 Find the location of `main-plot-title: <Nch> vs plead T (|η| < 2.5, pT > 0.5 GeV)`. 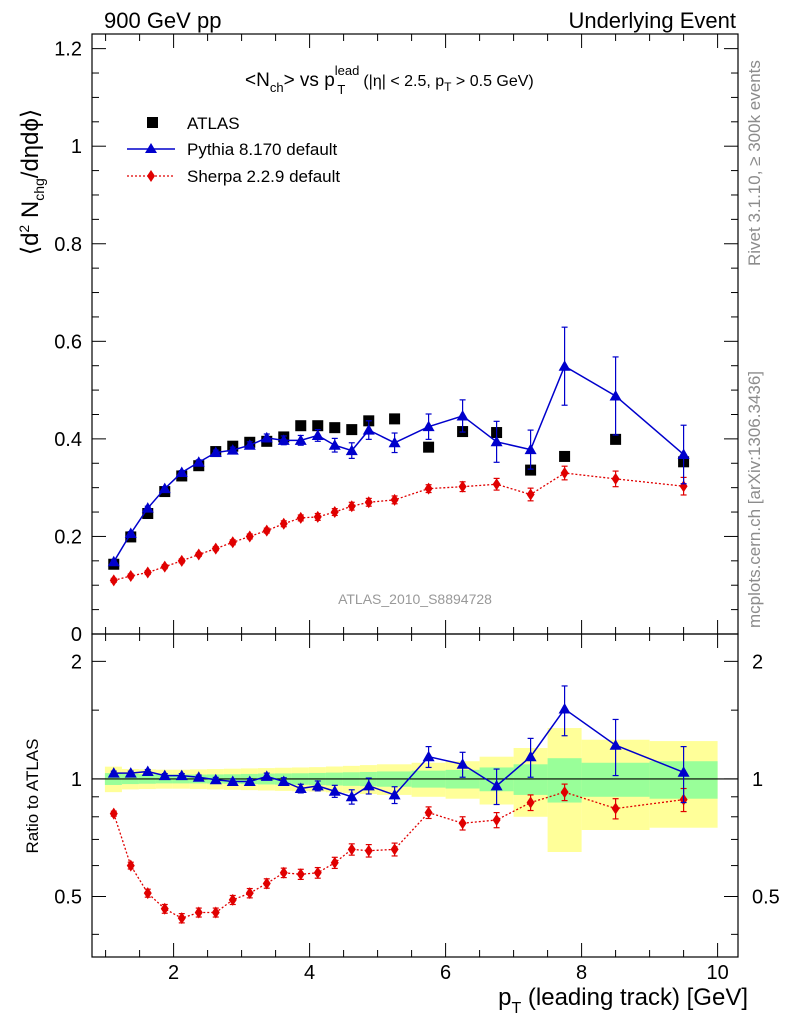

main-plot-title: <Nch> vs plead T (|η| < 2.5, pT > 0.5 GeV) is located at coordinates (389, 80).